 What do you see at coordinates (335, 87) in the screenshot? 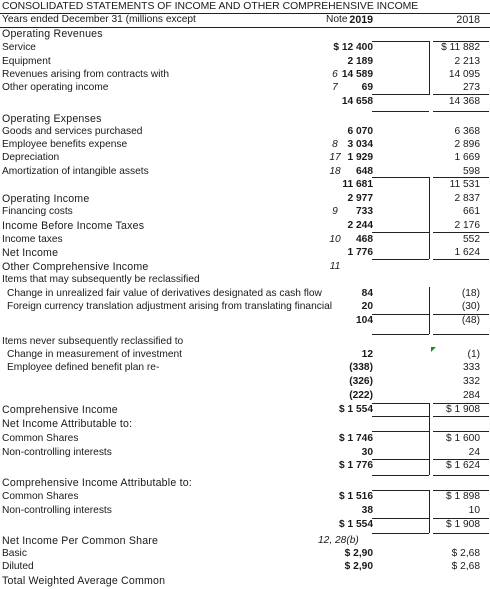
I see `row-note: 7` at bounding box center [335, 87].